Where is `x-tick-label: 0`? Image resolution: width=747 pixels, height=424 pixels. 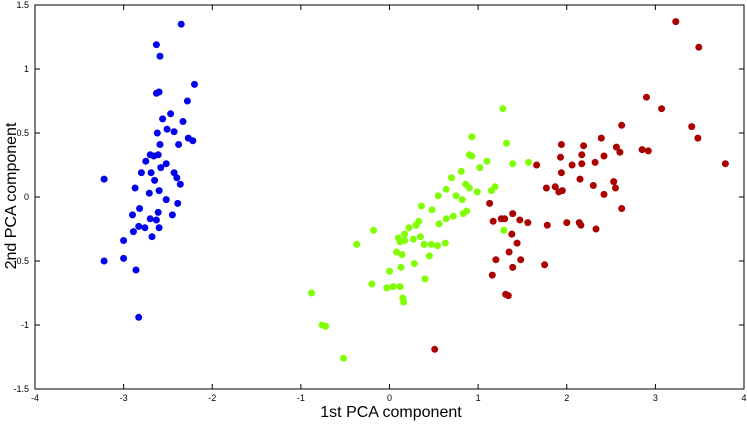 x-tick-label: 0 is located at coordinates (389, 398).